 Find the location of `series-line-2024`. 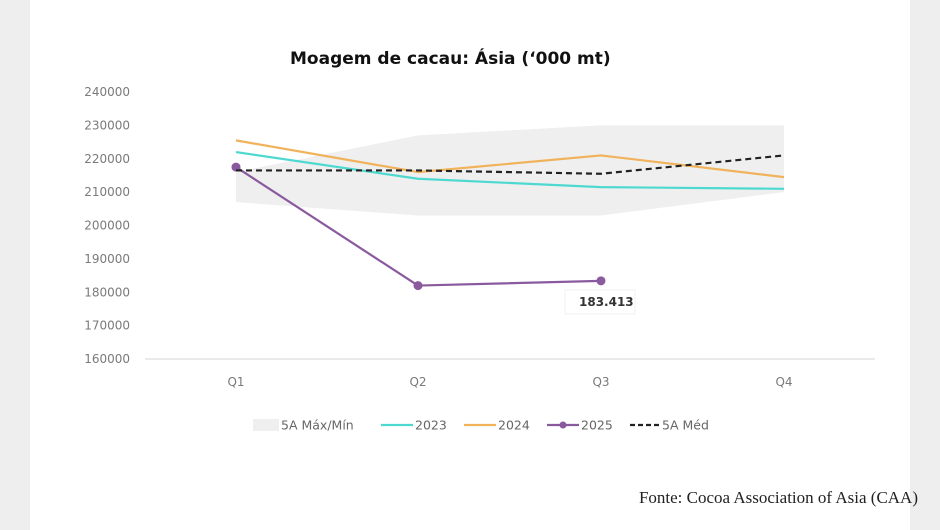

series-line-2024 is located at coordinates (510, 159).